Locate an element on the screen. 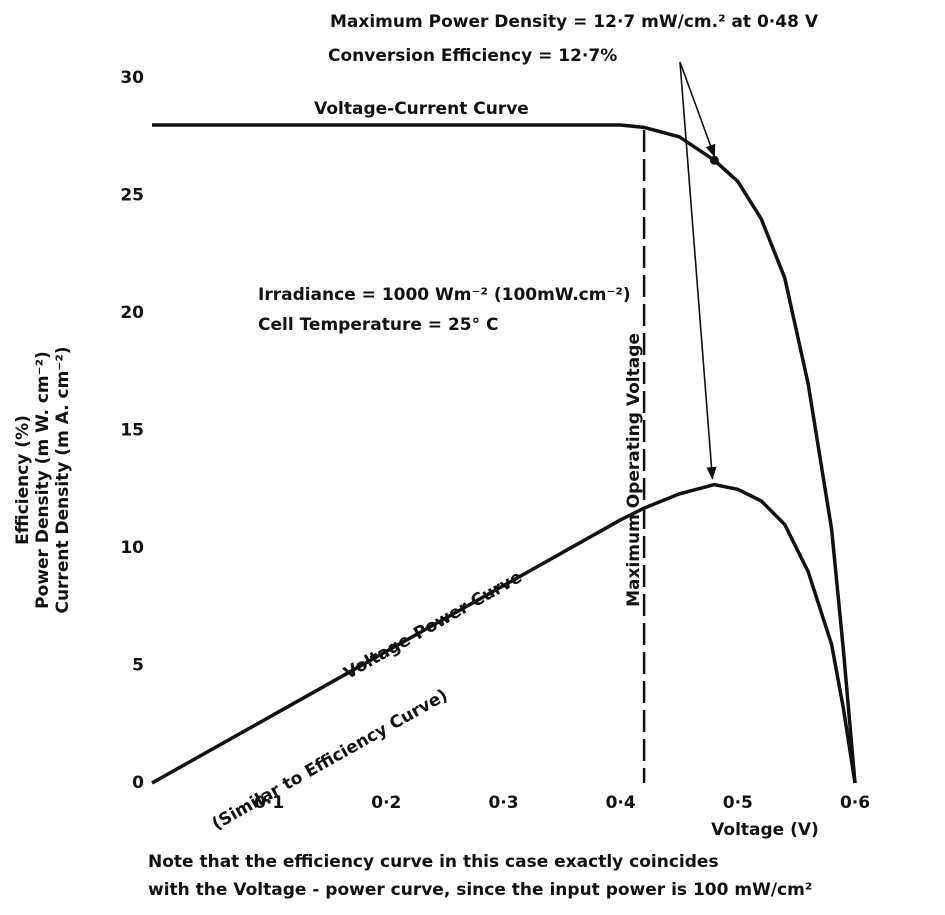 Image resolution: width=945 pixels, height=915 pixels. x-tick-label: 0·2 is located at coordinates (386, 803).